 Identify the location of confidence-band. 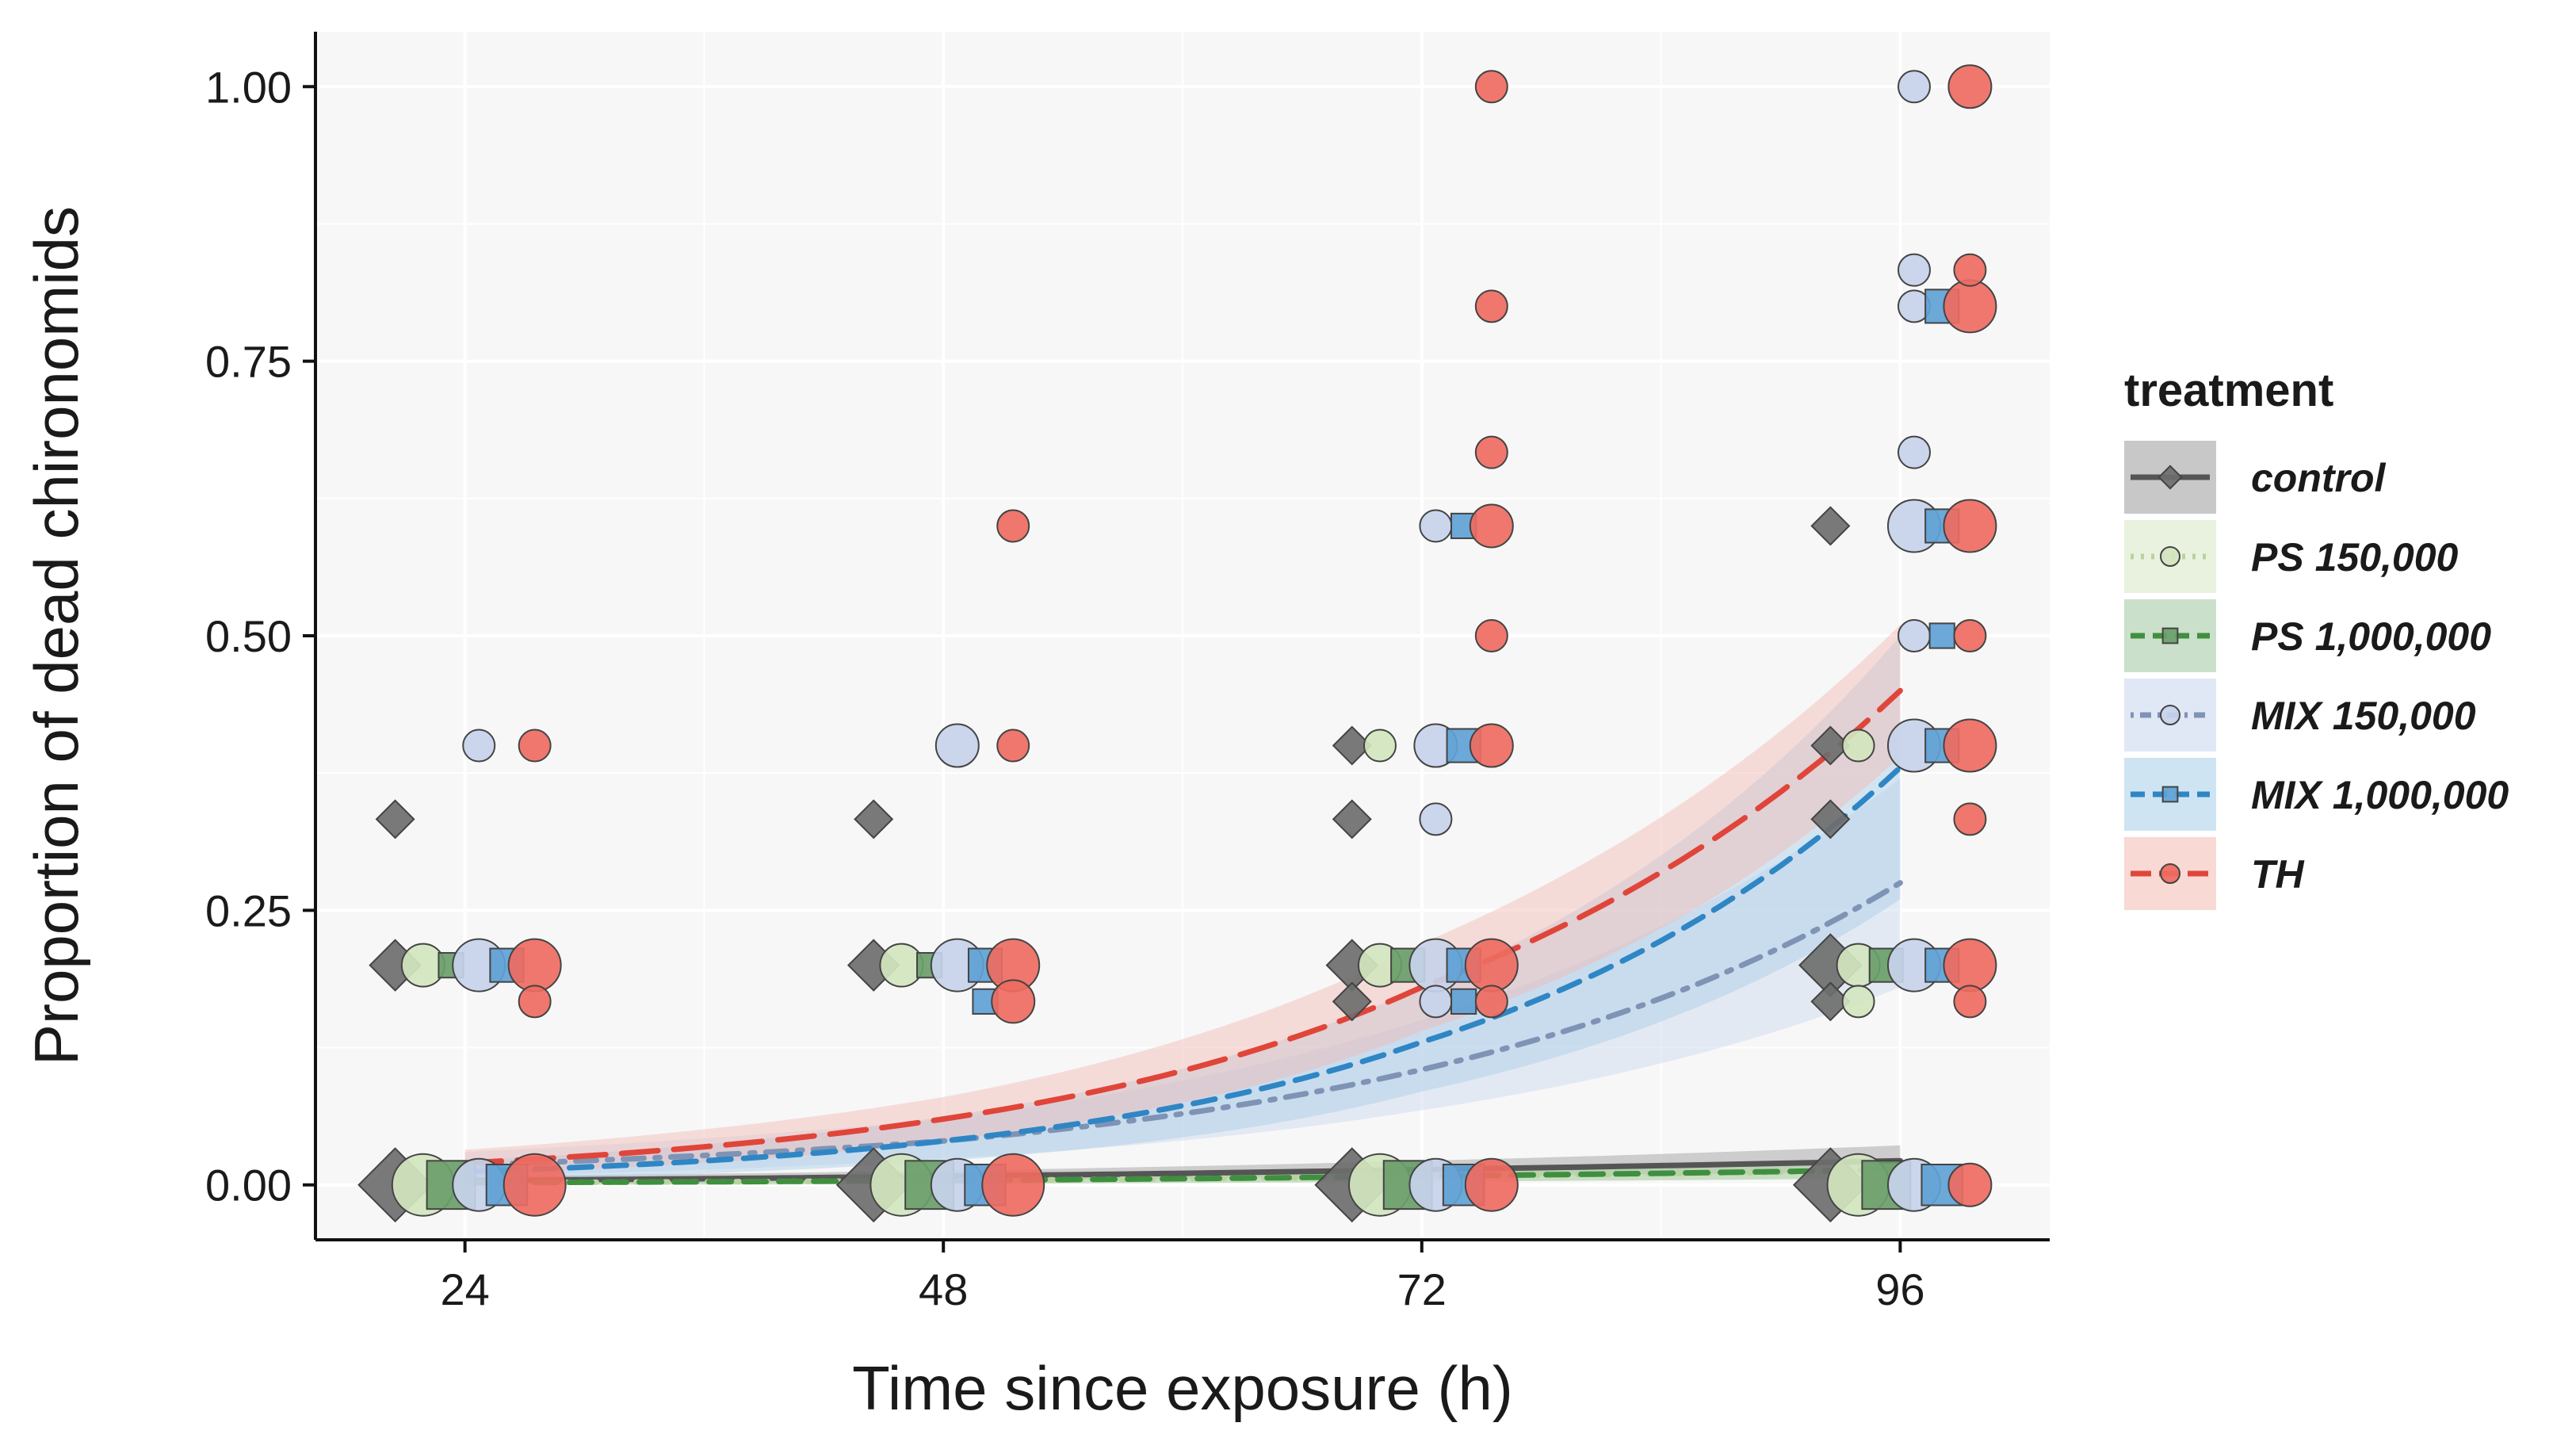
(1182, 1165).